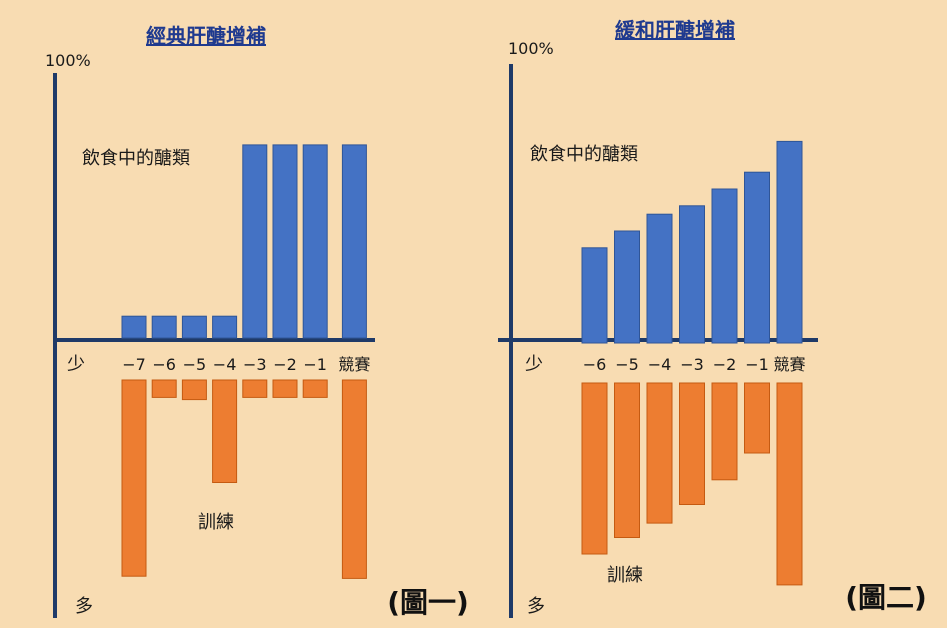 Image resolution: width=947 pixels, height=628 pixels. Describe the element at coordinates (757, 364) in the screenshot. I see `x-tick-label-5: −1` at that location.